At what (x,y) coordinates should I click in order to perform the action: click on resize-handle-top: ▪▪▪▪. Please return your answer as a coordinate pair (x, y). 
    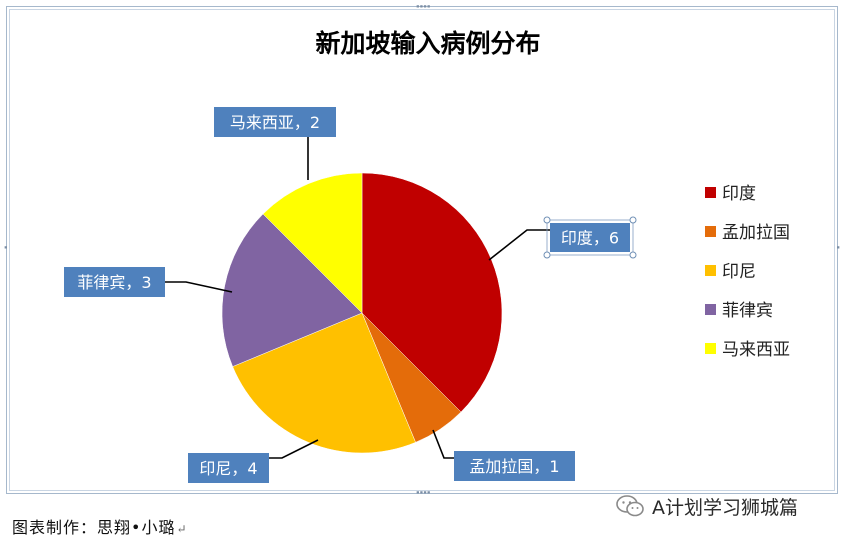
    Looking at the image, I should click on (423, 6).